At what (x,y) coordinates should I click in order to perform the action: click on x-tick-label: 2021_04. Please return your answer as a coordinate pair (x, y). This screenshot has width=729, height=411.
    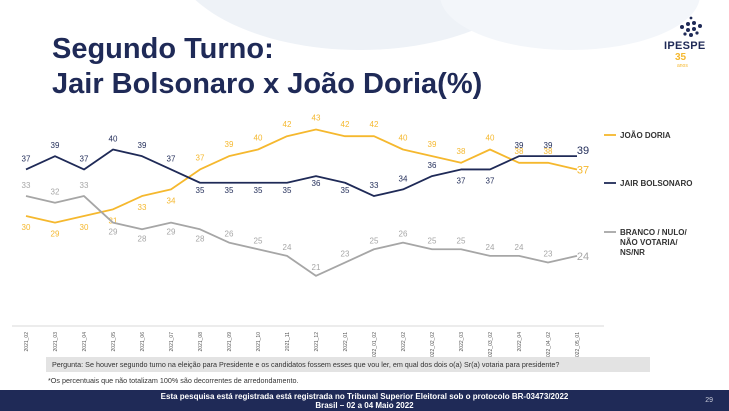
    Looking at the image, I should click on (85, 342).